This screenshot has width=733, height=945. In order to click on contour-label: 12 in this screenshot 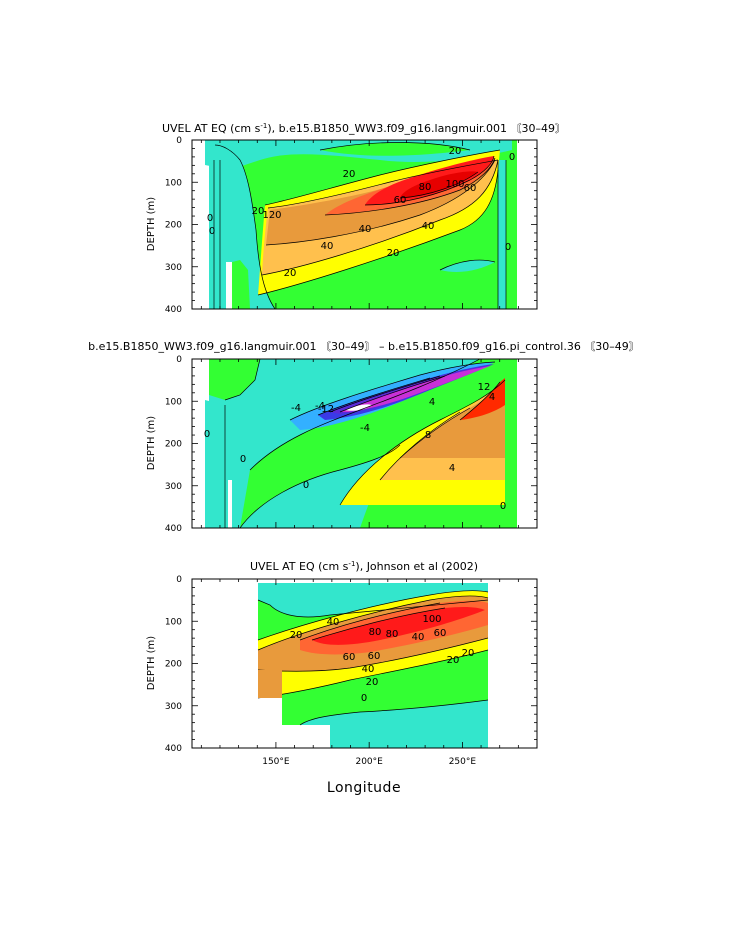, I will do `click(484, 387)`.